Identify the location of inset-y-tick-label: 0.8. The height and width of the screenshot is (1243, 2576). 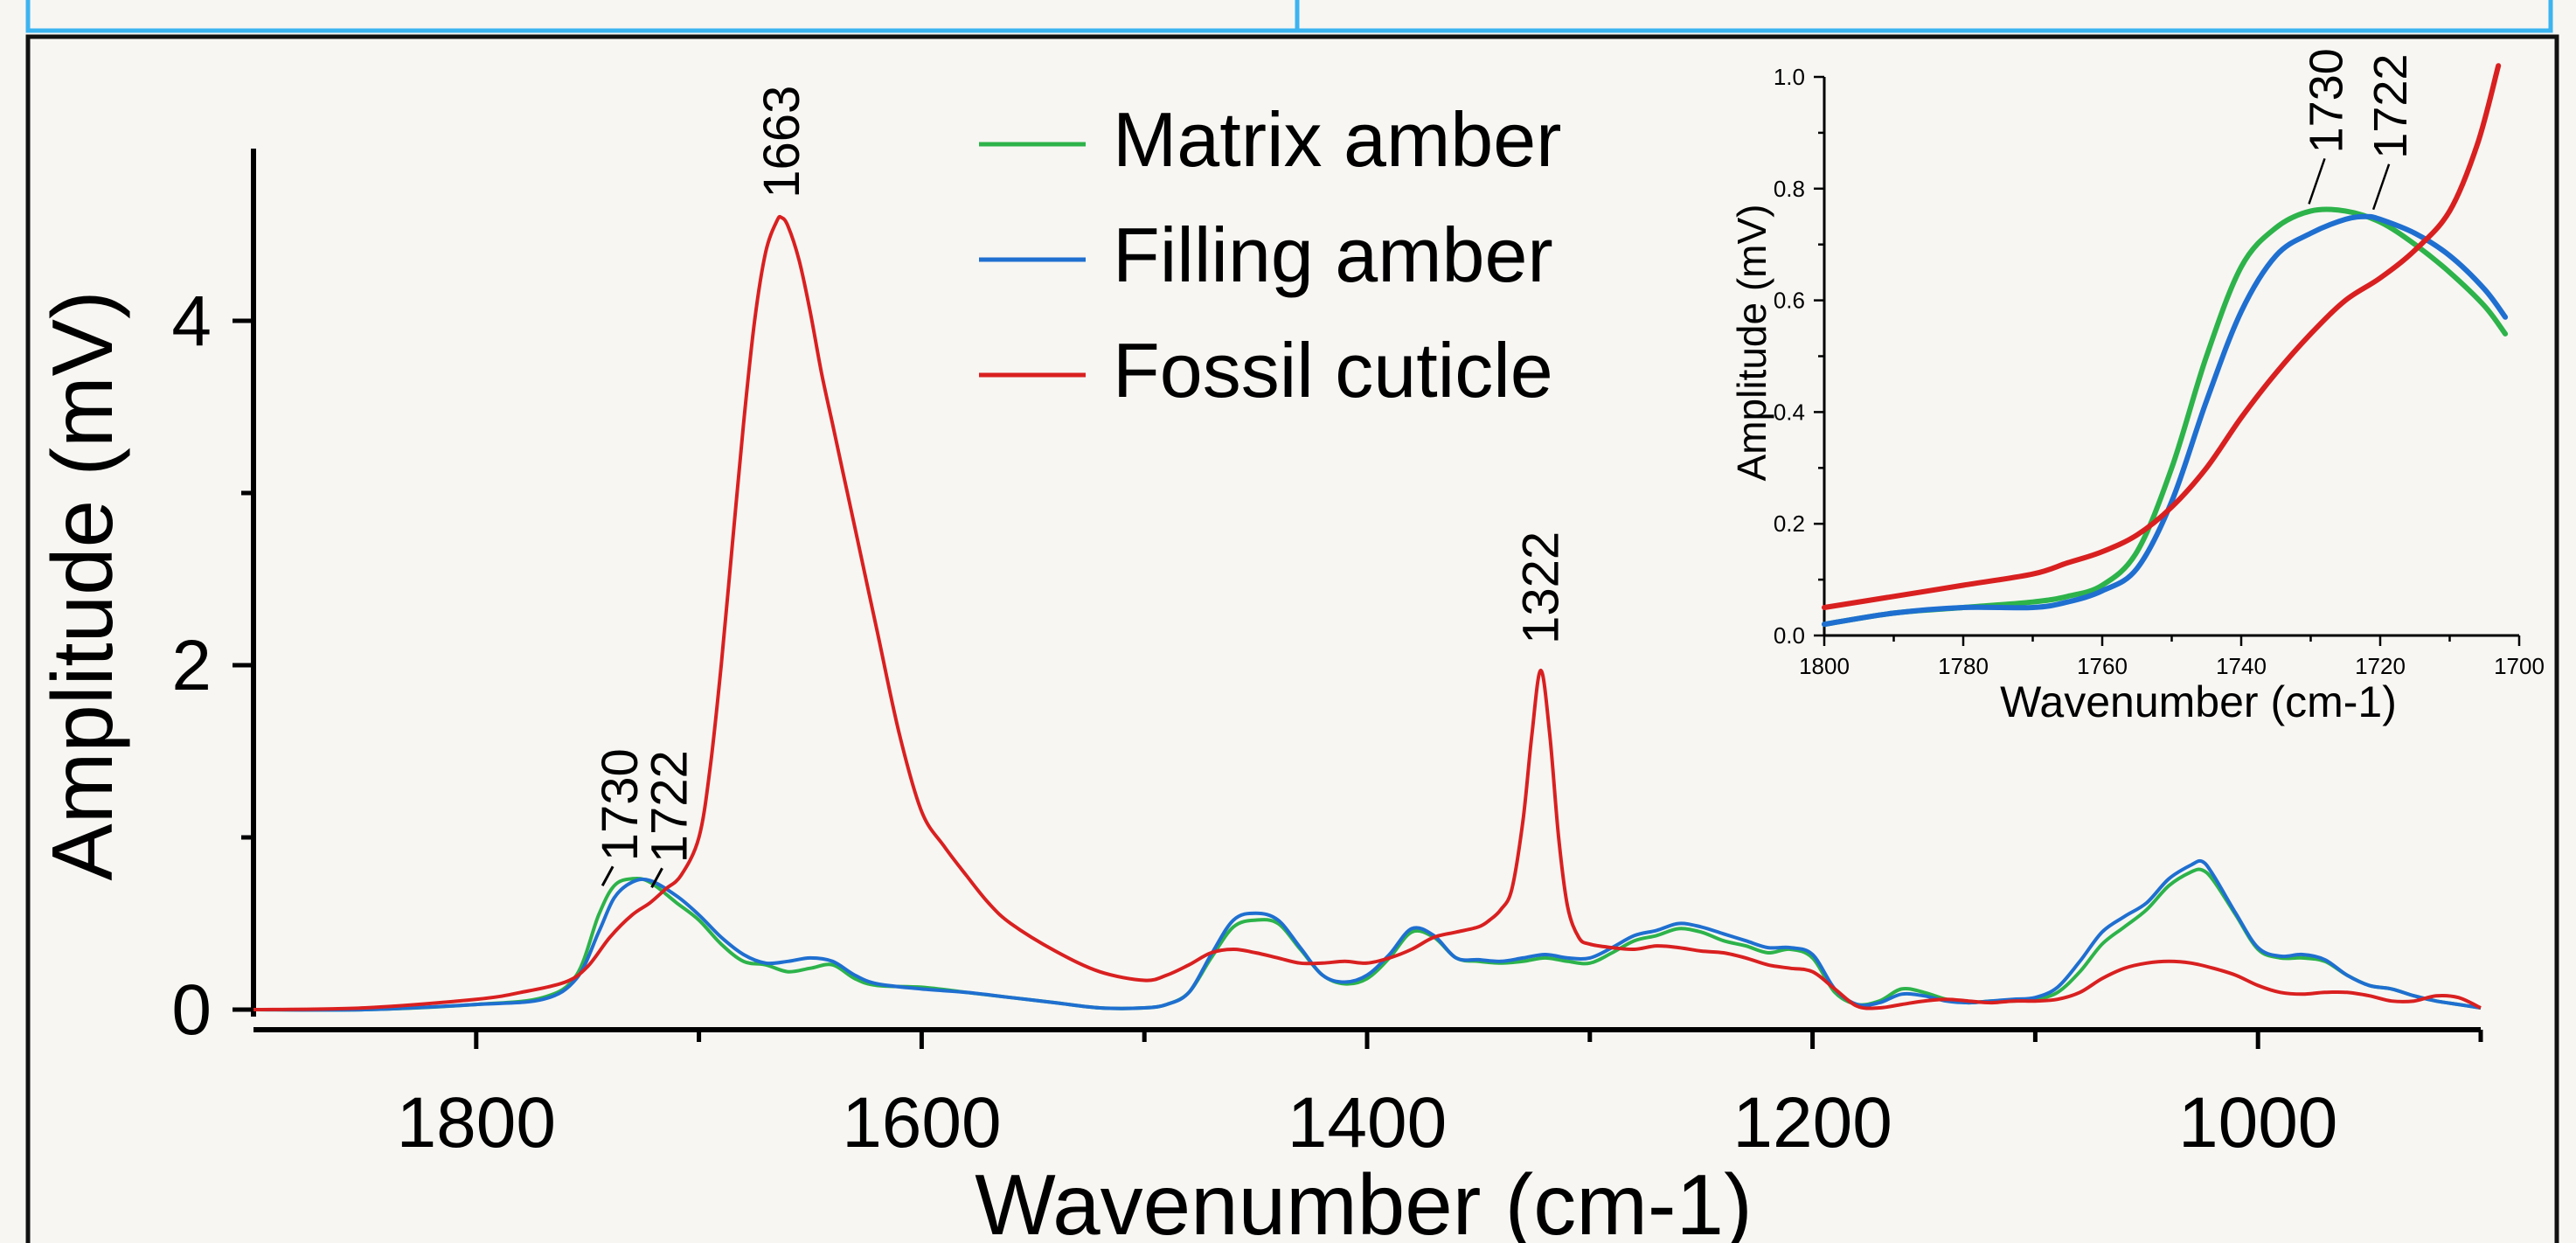
(1789, 189).